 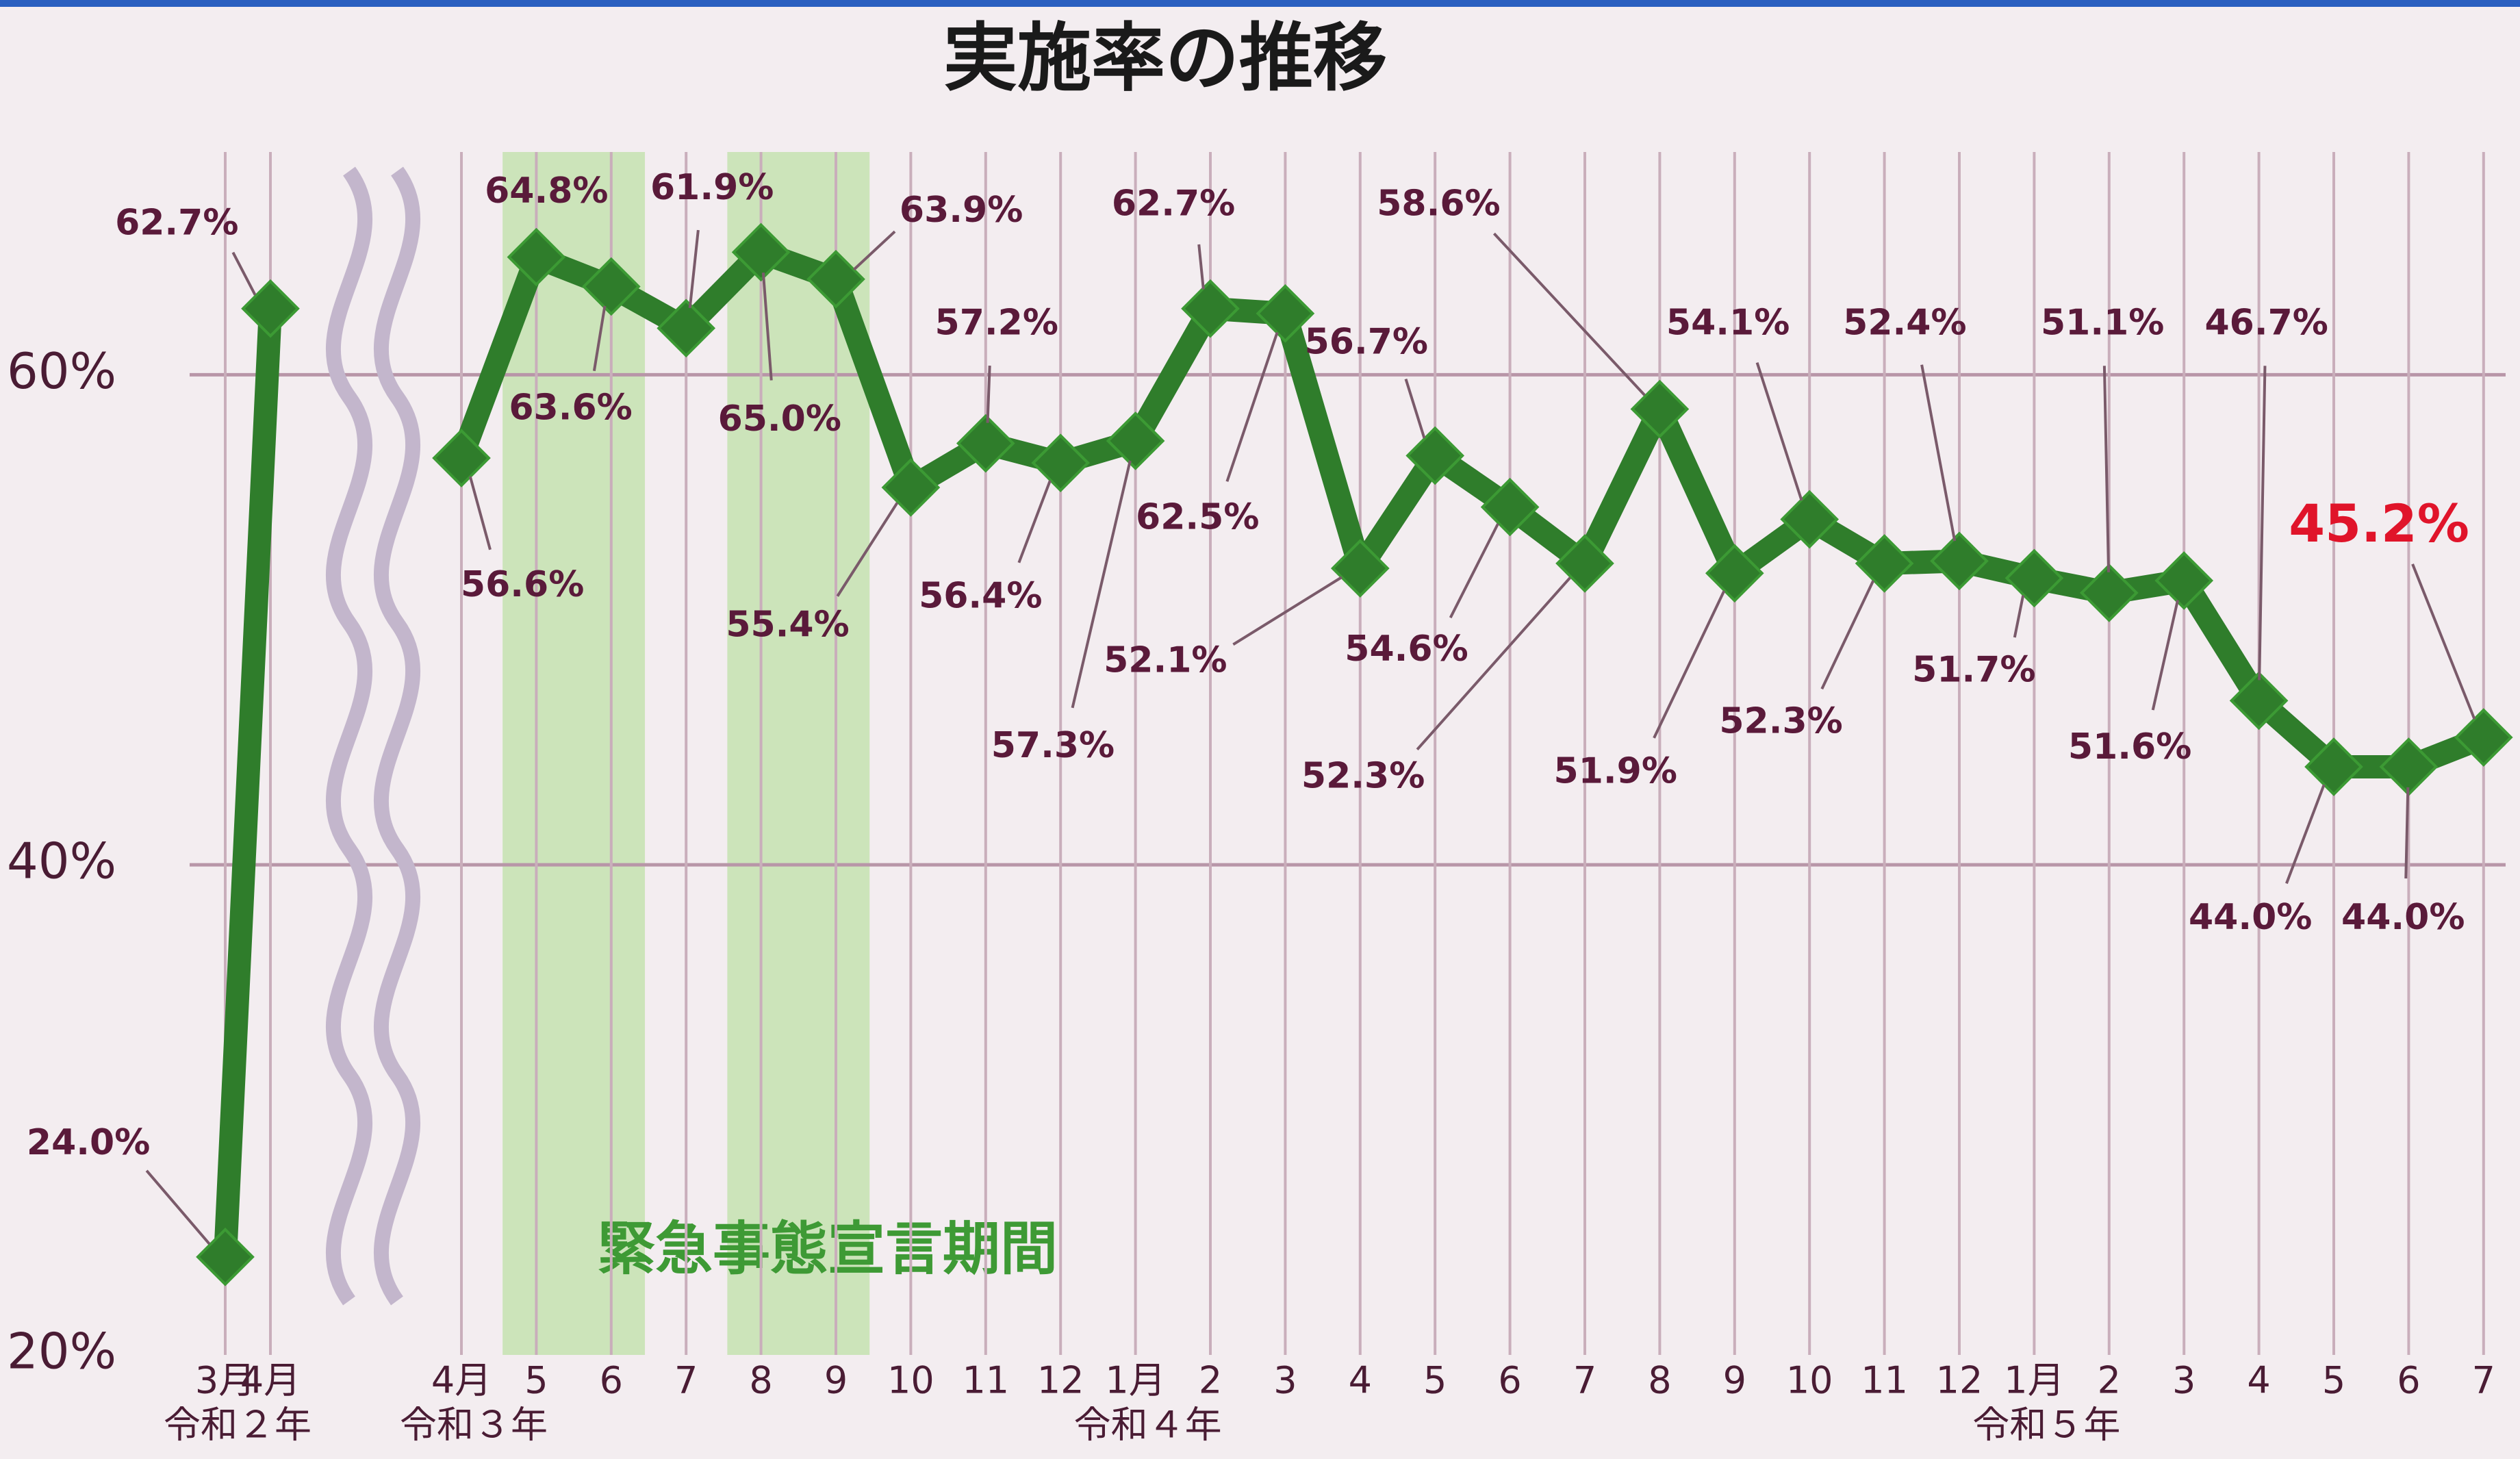 What do you see at coordinates (373, 736) in the screenshot?
I see `axis-break` at bounding box center [373, 736].